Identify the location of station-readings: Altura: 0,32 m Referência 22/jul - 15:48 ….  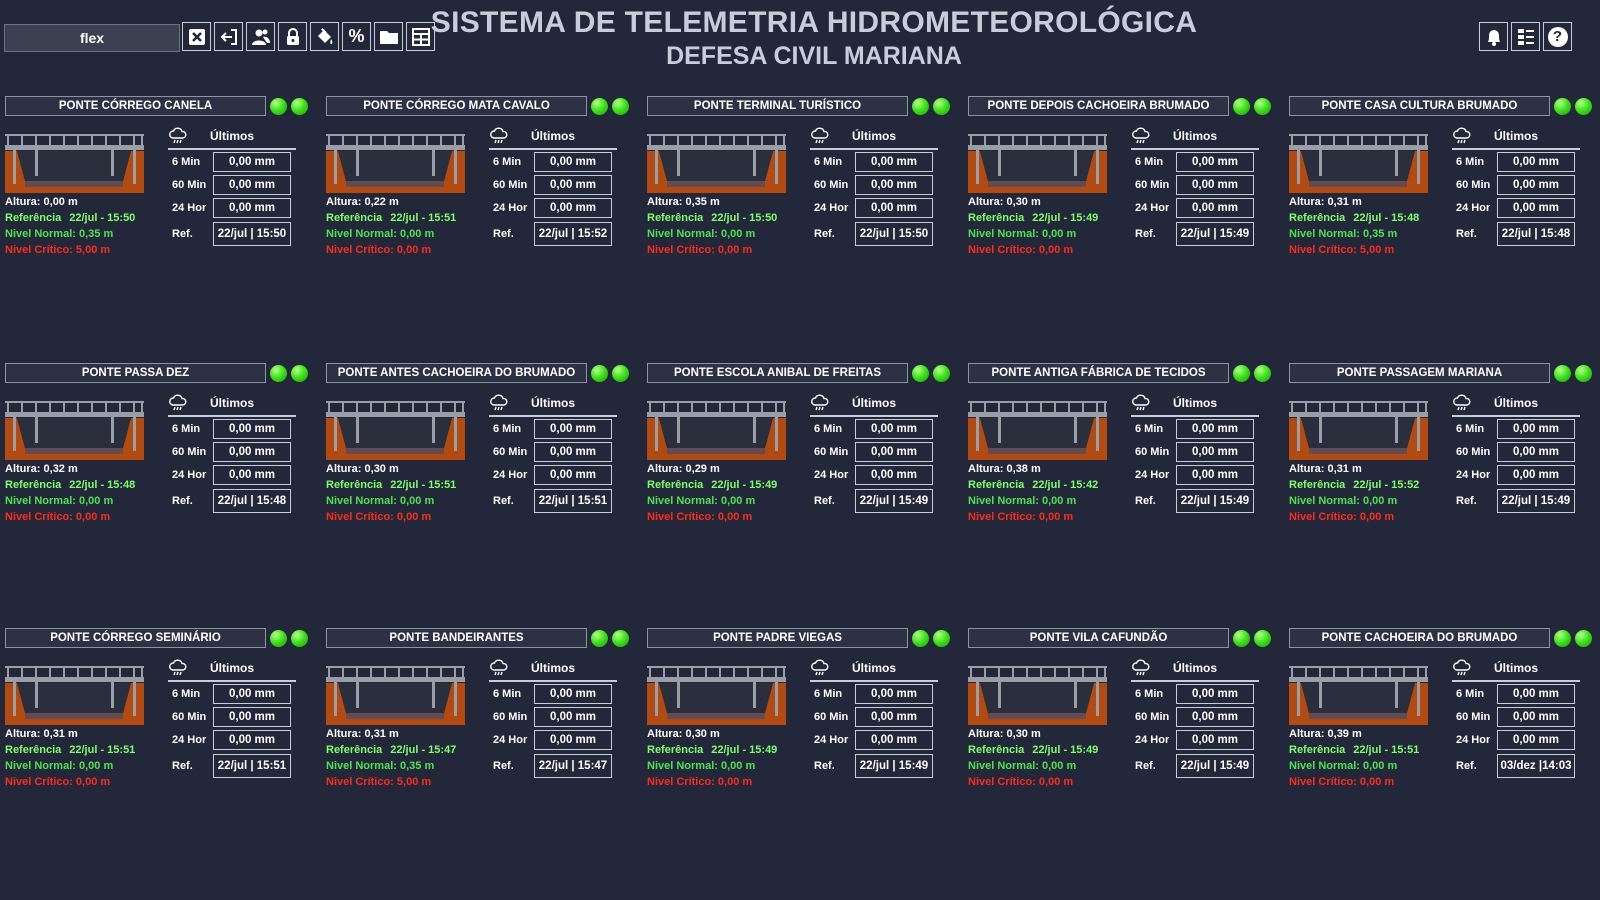
(70, 493).